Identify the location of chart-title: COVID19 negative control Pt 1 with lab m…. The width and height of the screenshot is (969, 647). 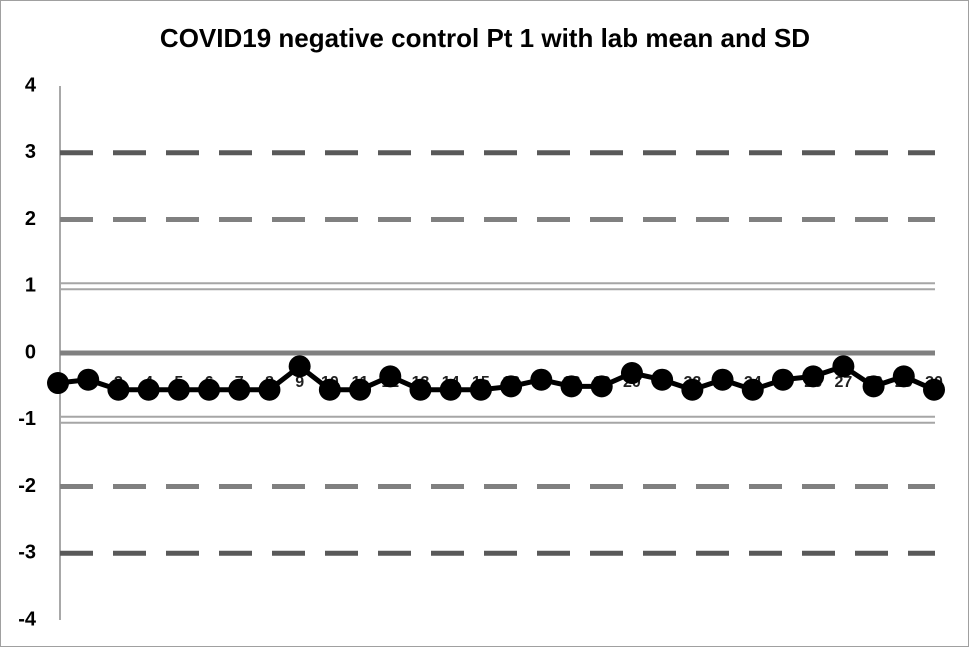
(485, 38).